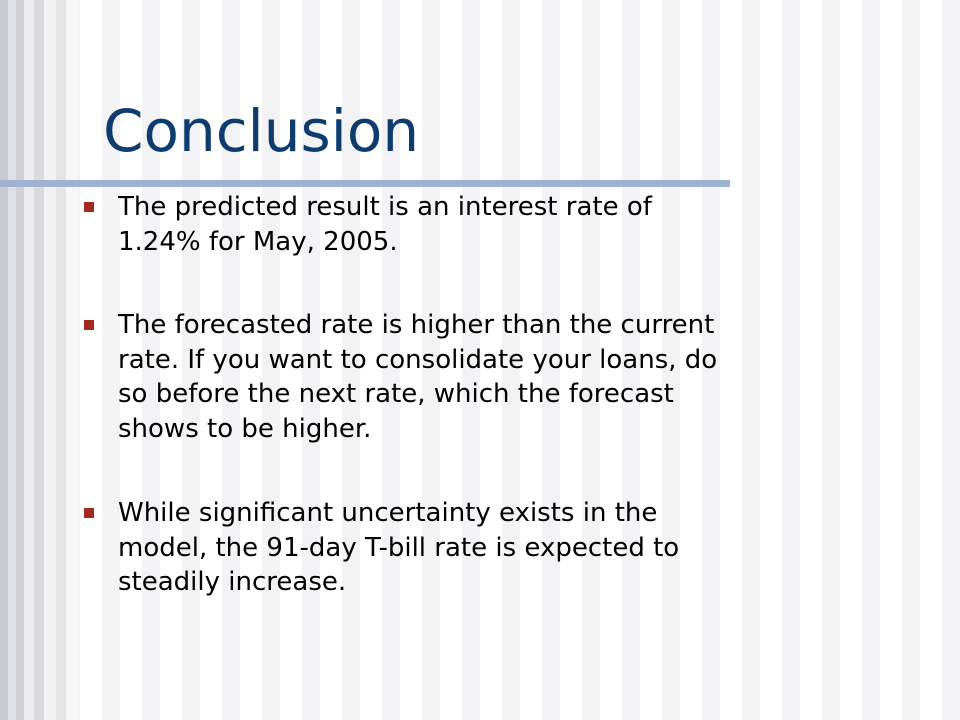 Image resolution: width=960 pixels, height=720 pixels. I want to click on slide-title: Conclusion, so click(261, 131).